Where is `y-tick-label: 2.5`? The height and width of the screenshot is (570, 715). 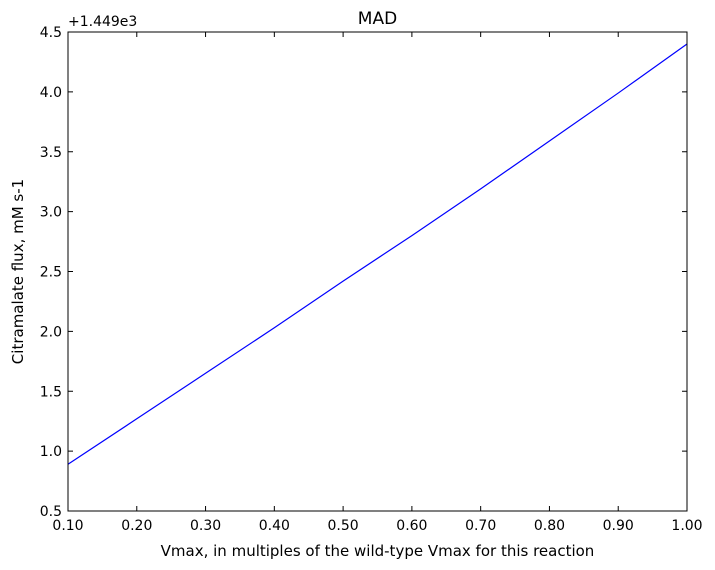
y-tick-label: 2.5 is located at coordinates (51, 273).